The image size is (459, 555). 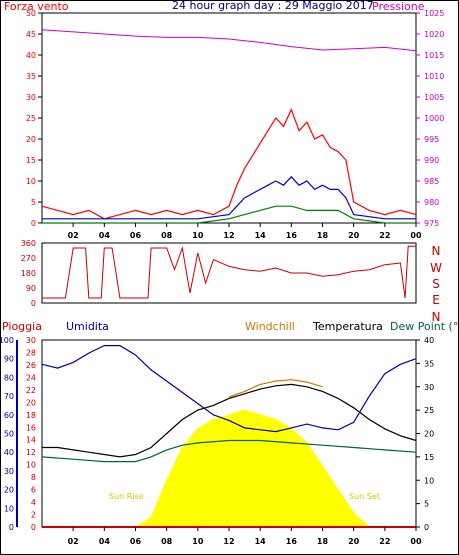 What do you see at coordinates (31, 55) in the screenshot?
I see `wind-y-tick-label: 40` at bounding box center [31, 55].